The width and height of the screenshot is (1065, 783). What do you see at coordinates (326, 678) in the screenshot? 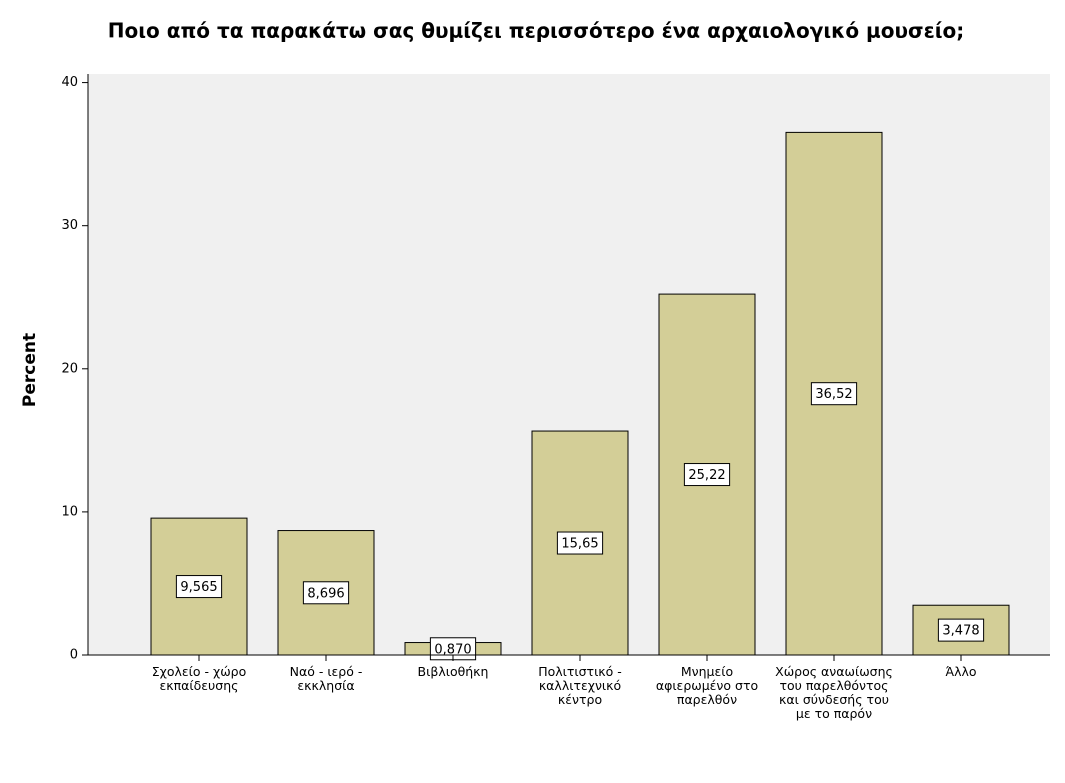
I see `x-tick-label: Ναό - ιερό - εκκλησία` at bounding box center [326, 678].